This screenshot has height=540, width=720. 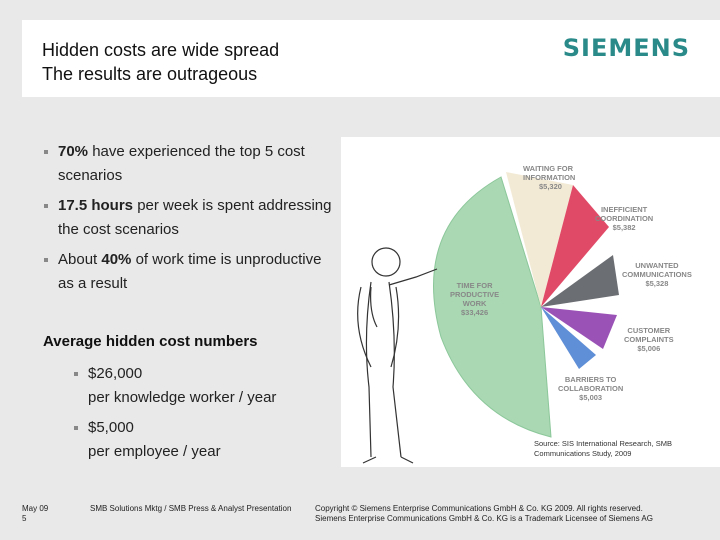 I want to click on bullet-bold: 40%, so click(x=116, y=259).